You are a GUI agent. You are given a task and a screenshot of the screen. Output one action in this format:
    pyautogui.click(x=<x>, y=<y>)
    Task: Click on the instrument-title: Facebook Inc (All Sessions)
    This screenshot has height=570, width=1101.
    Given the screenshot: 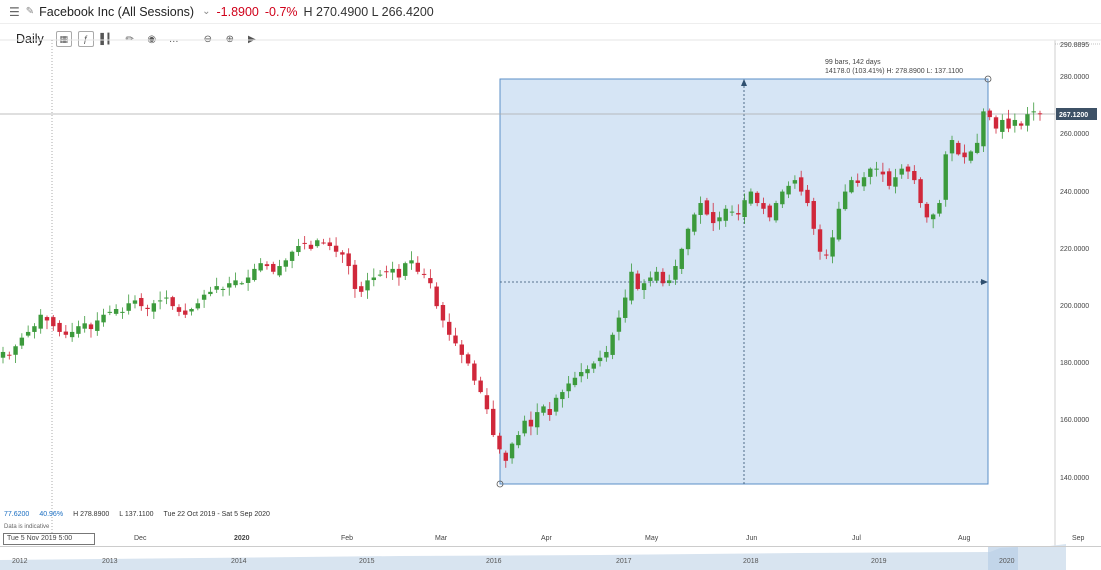 What is the action you would take?
    pyautogui.click(x=117, y=11)
    